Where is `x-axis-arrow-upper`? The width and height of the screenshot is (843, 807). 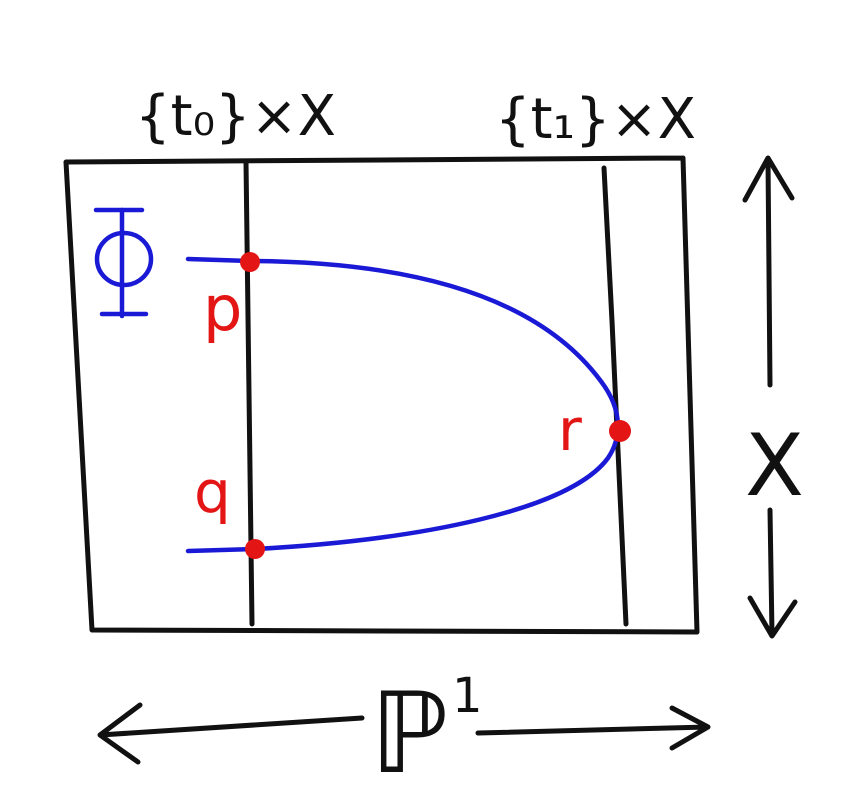
x-axis-arrow-upper is located at coordinates (768, 271).